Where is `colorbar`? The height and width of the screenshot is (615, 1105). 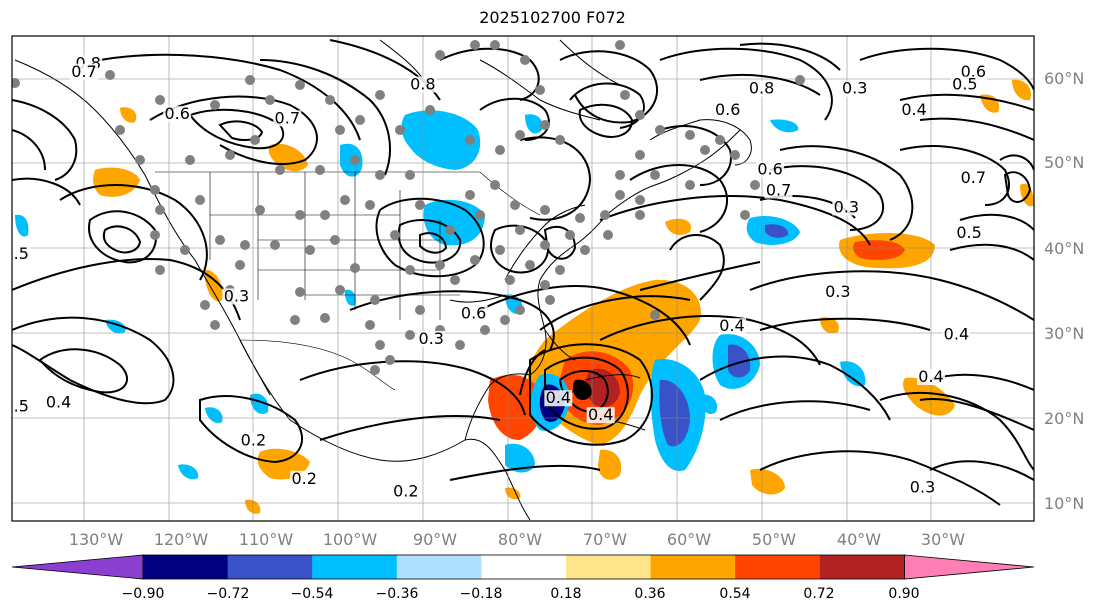 colorbar is located at coordinates (523, 567).